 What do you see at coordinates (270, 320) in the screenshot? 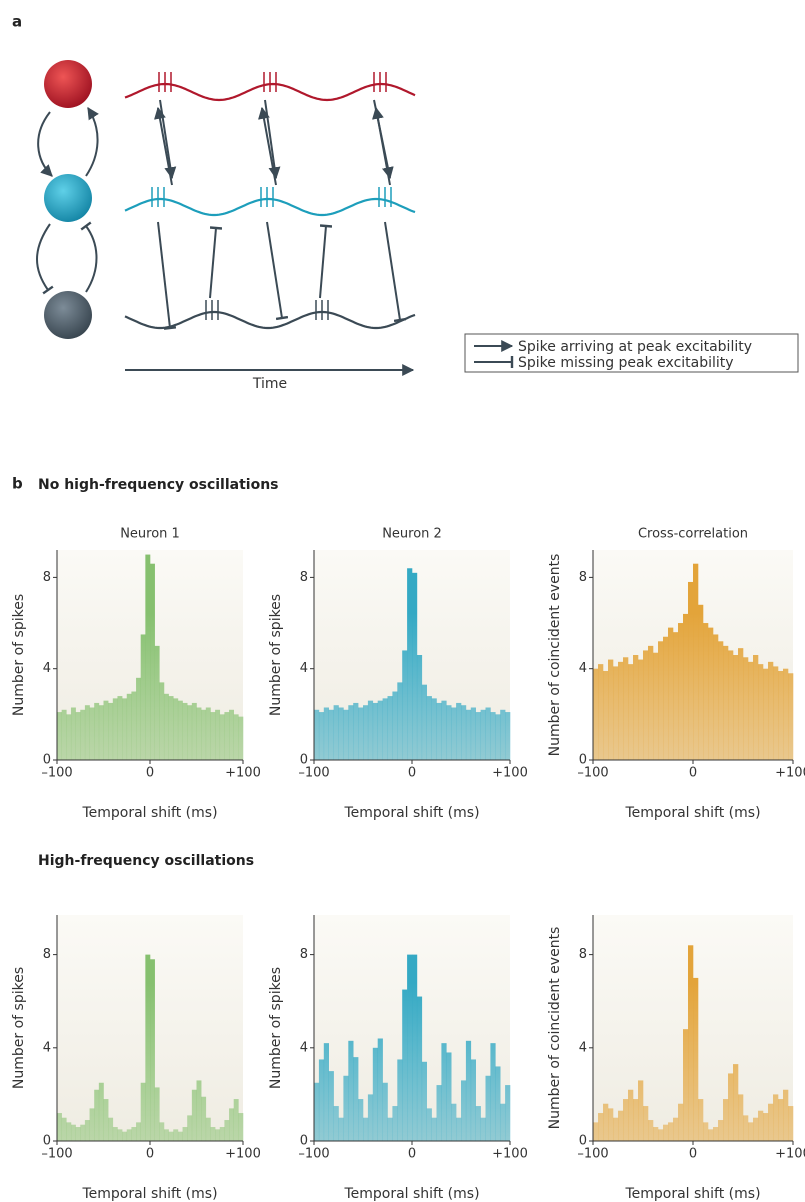
I see `wave` at bounding box center [270, 320].